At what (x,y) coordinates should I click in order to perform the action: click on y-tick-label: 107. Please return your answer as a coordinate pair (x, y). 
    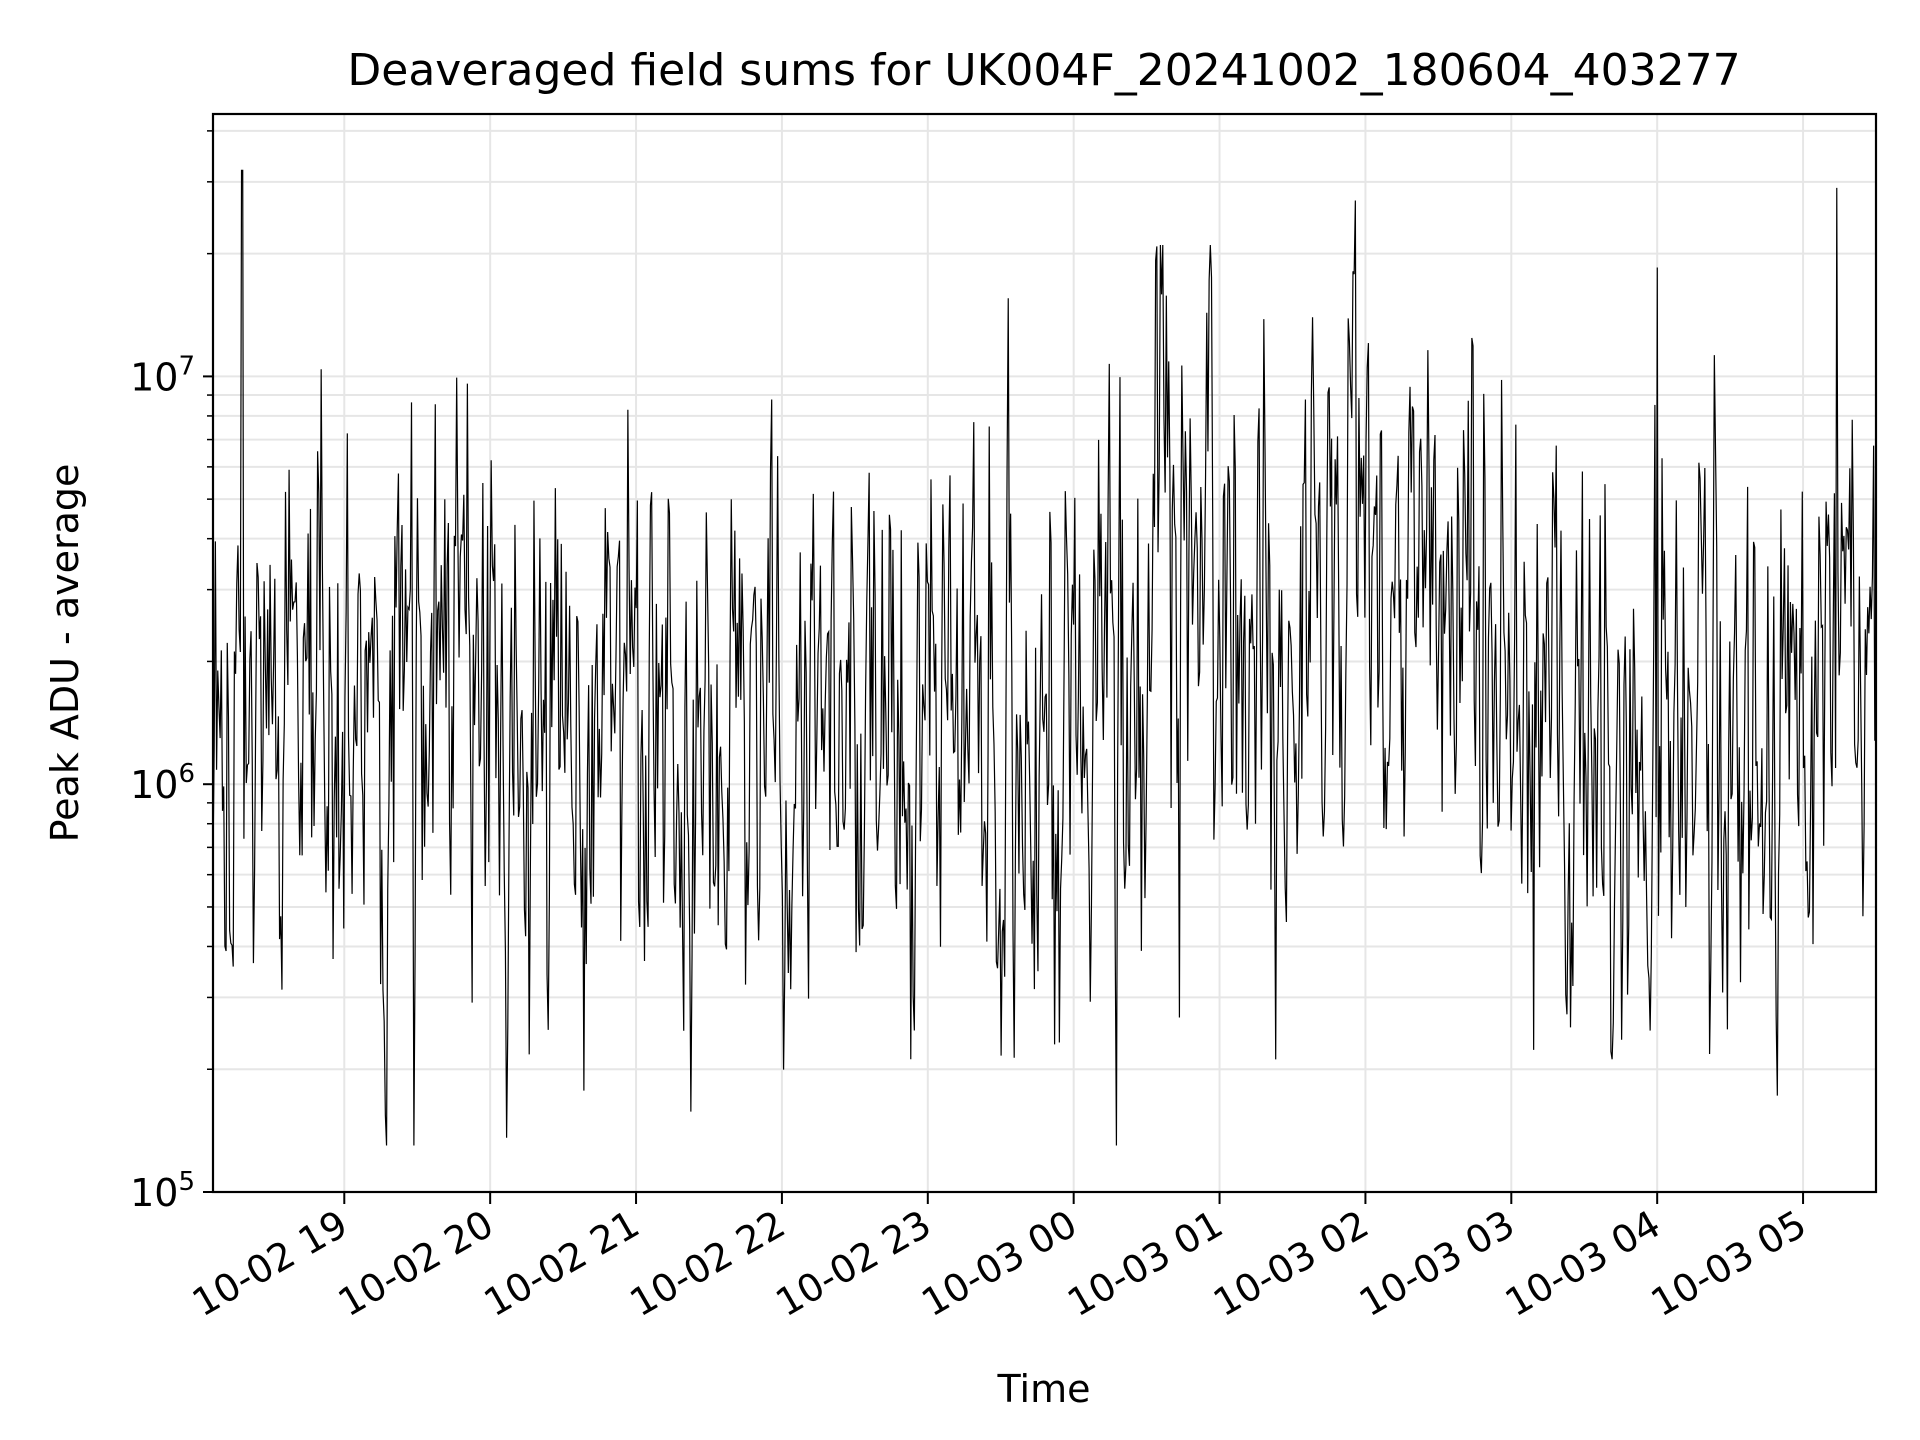
    Looking at the image, I should click on (162, 375).